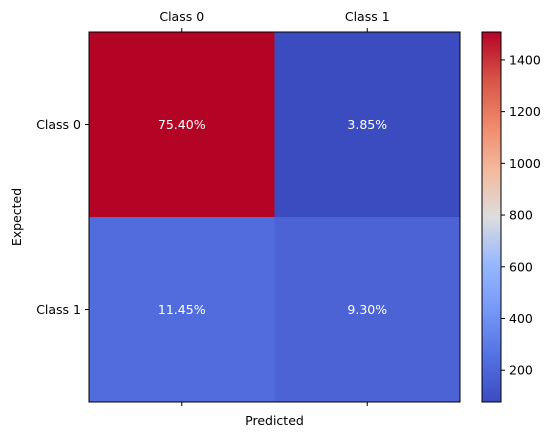  I want to click on cell-value-label: 3.85%, so click(367, 124).